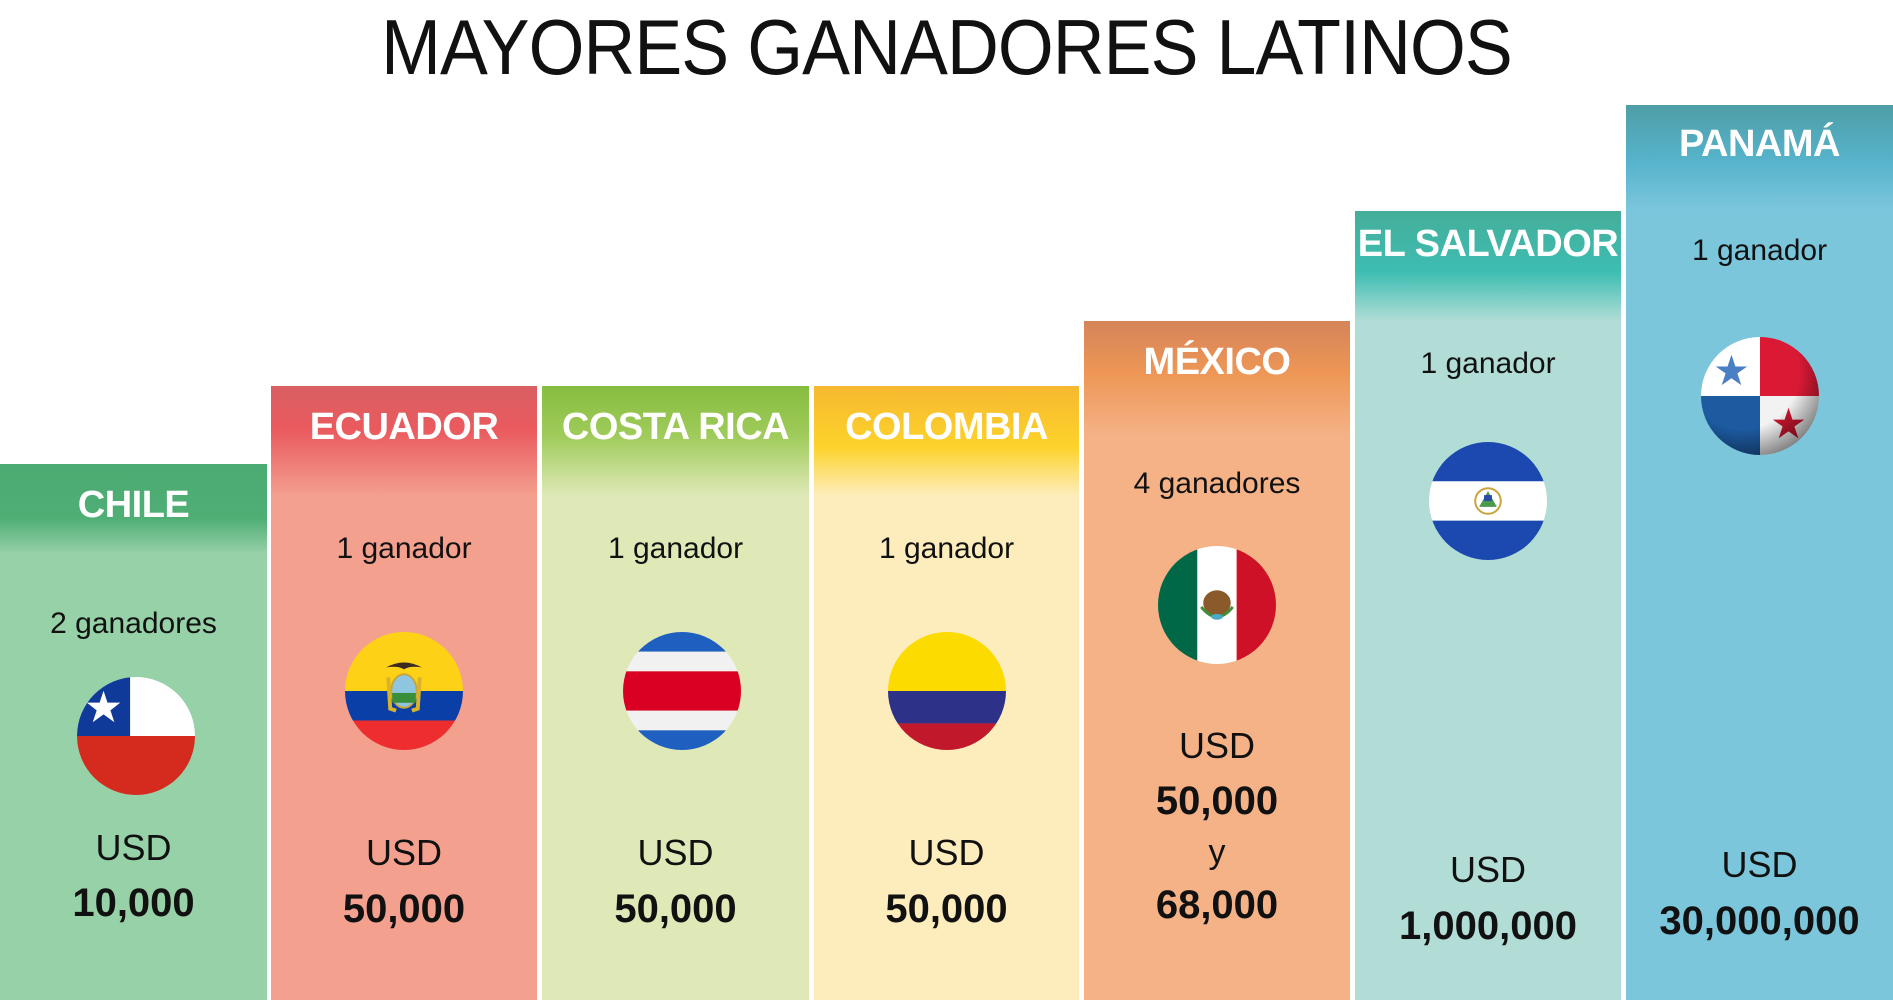 This screenshot has height=1000, width=1893. I want to click on el-salvador-flag-icon, so click(1488, 501).